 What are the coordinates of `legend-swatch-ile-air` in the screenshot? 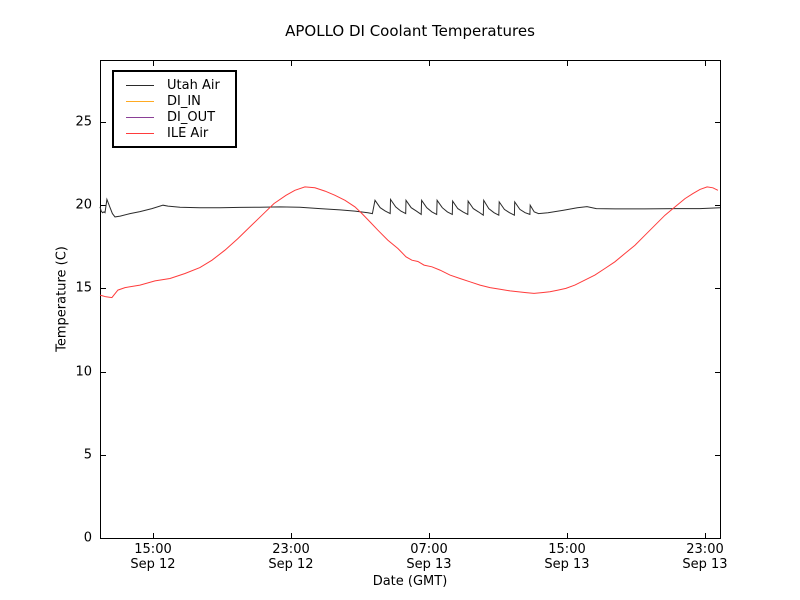 It's located at (140, 133).